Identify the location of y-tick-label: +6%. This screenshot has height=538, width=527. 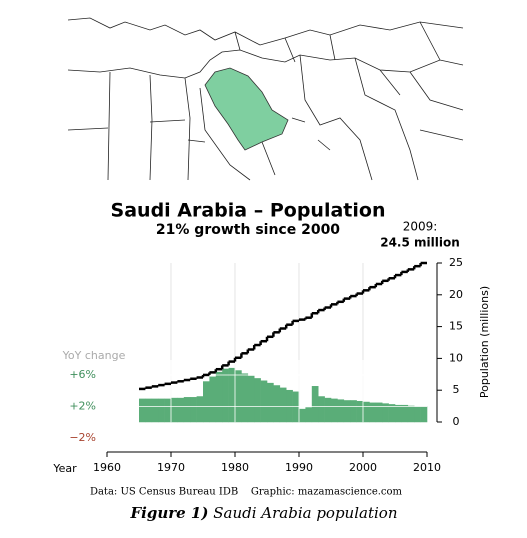
(82, 374).